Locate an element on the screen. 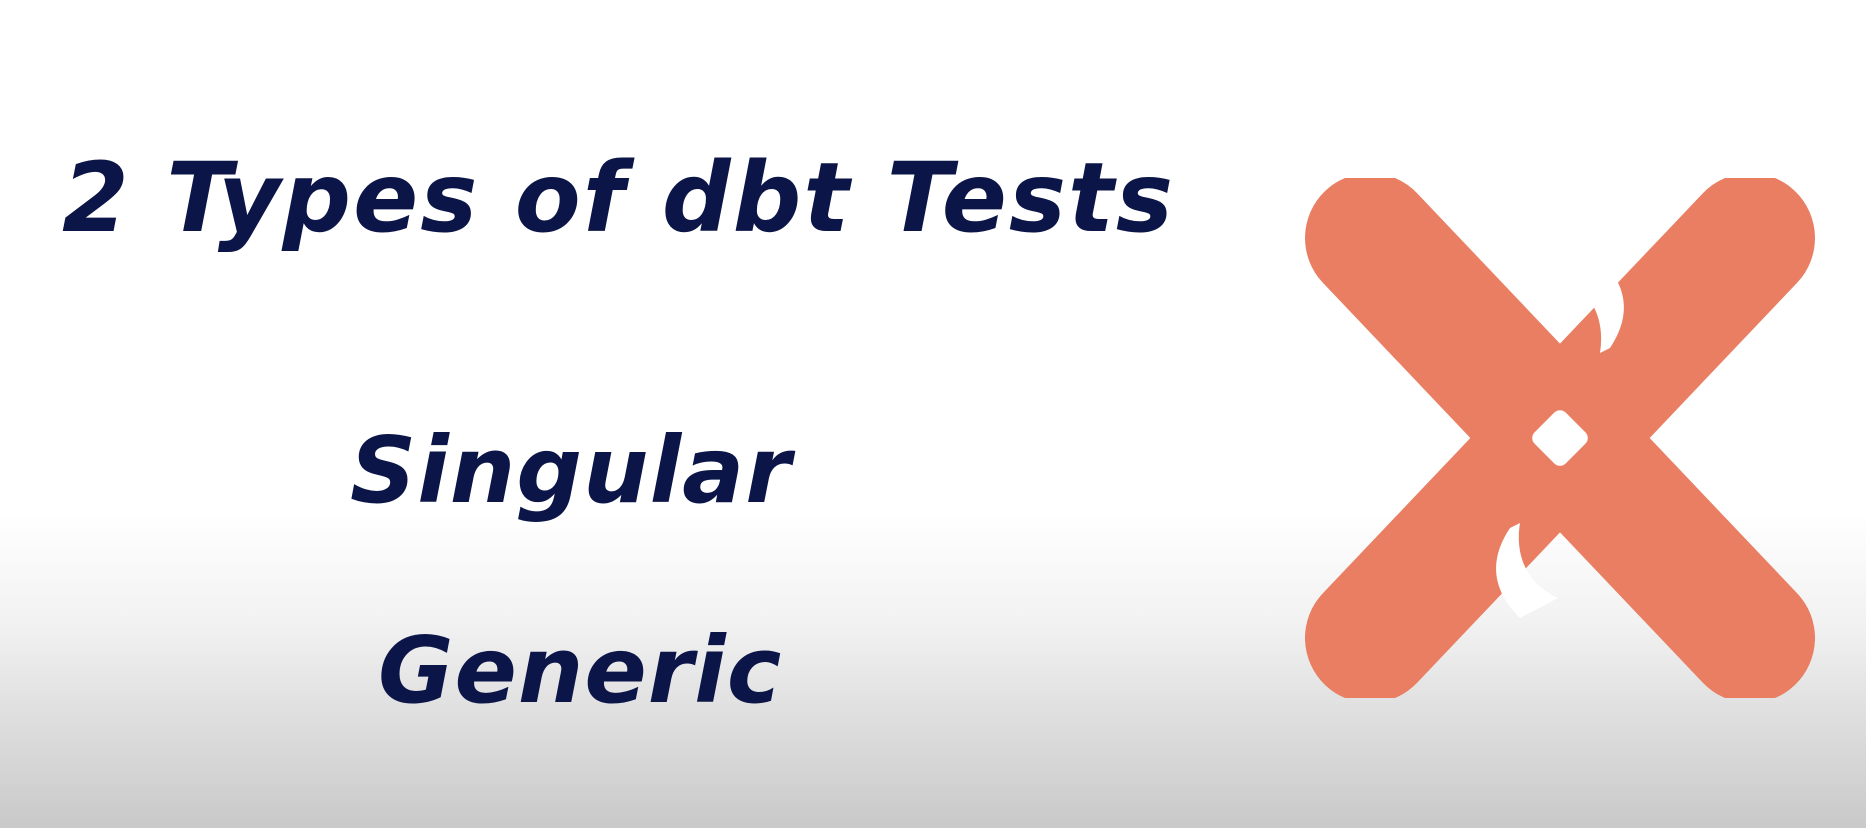 The width and height of the screenshot is (1866, 828). logo-notch-top is located at coordinates (1593, 305).